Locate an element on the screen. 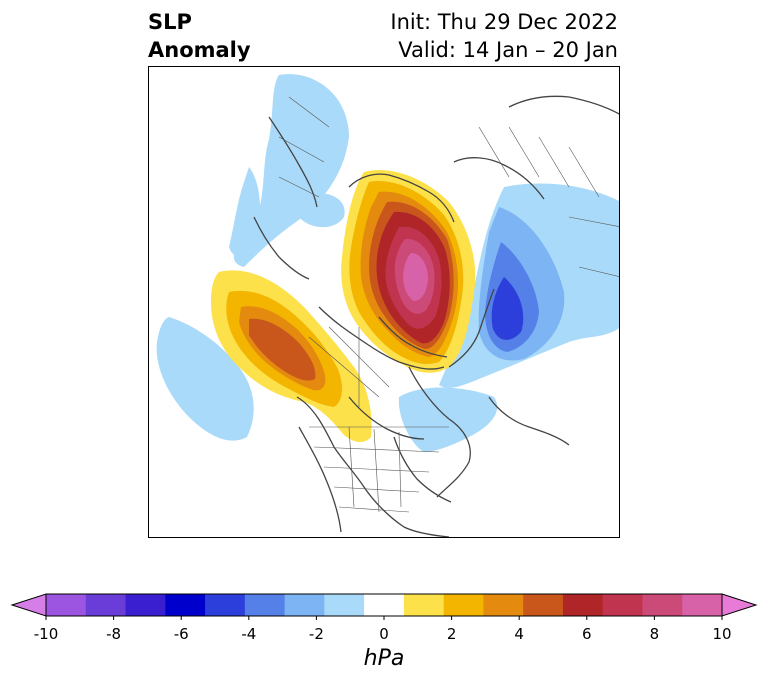  colorbar-tick-label: -6 is located at coordinates (181, 634).